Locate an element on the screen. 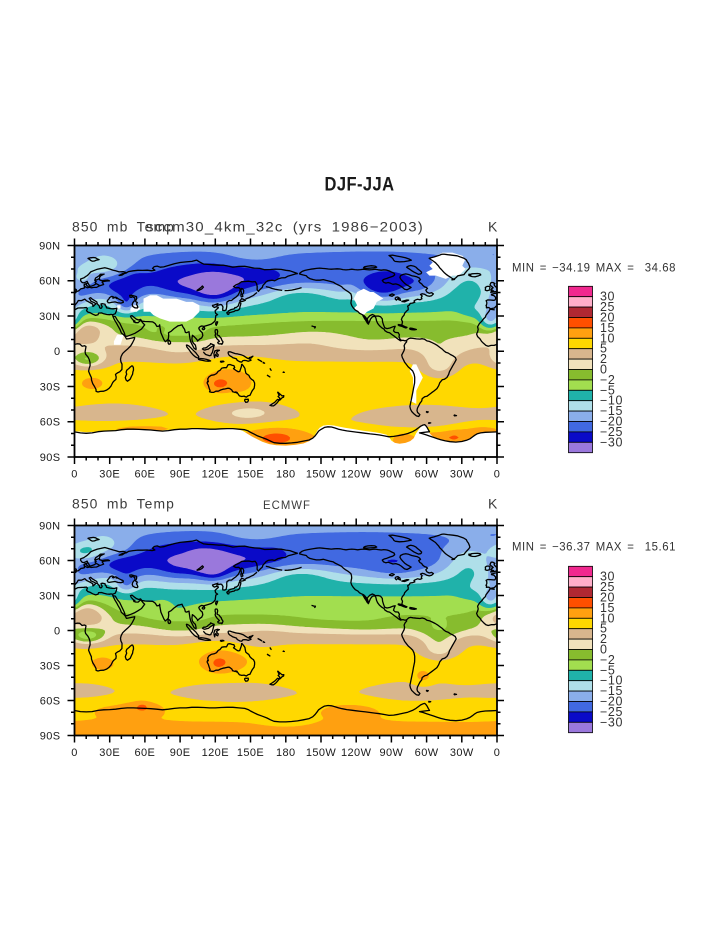 The height and width of the screenshot is (935, 723). svg-text: MIN = −36.37 MAX = 15.61 is located at coordinates (594, 548).